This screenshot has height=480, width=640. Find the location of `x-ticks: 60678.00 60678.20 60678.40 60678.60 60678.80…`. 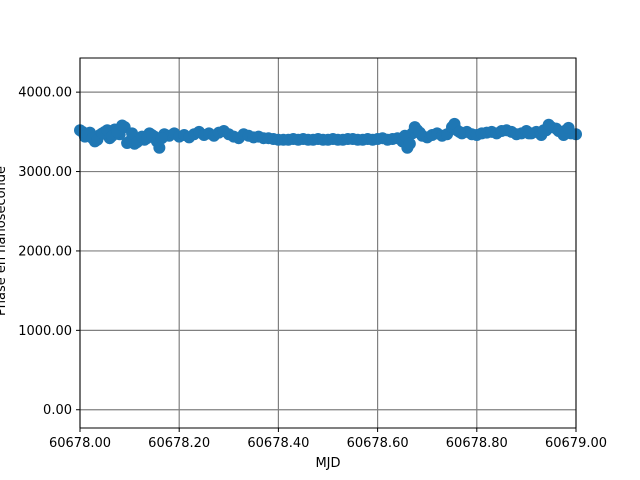

x-ticks: 60678.00 60678.20 60678.40 60678.60 60678.80… is located at coordinates (328, 439).